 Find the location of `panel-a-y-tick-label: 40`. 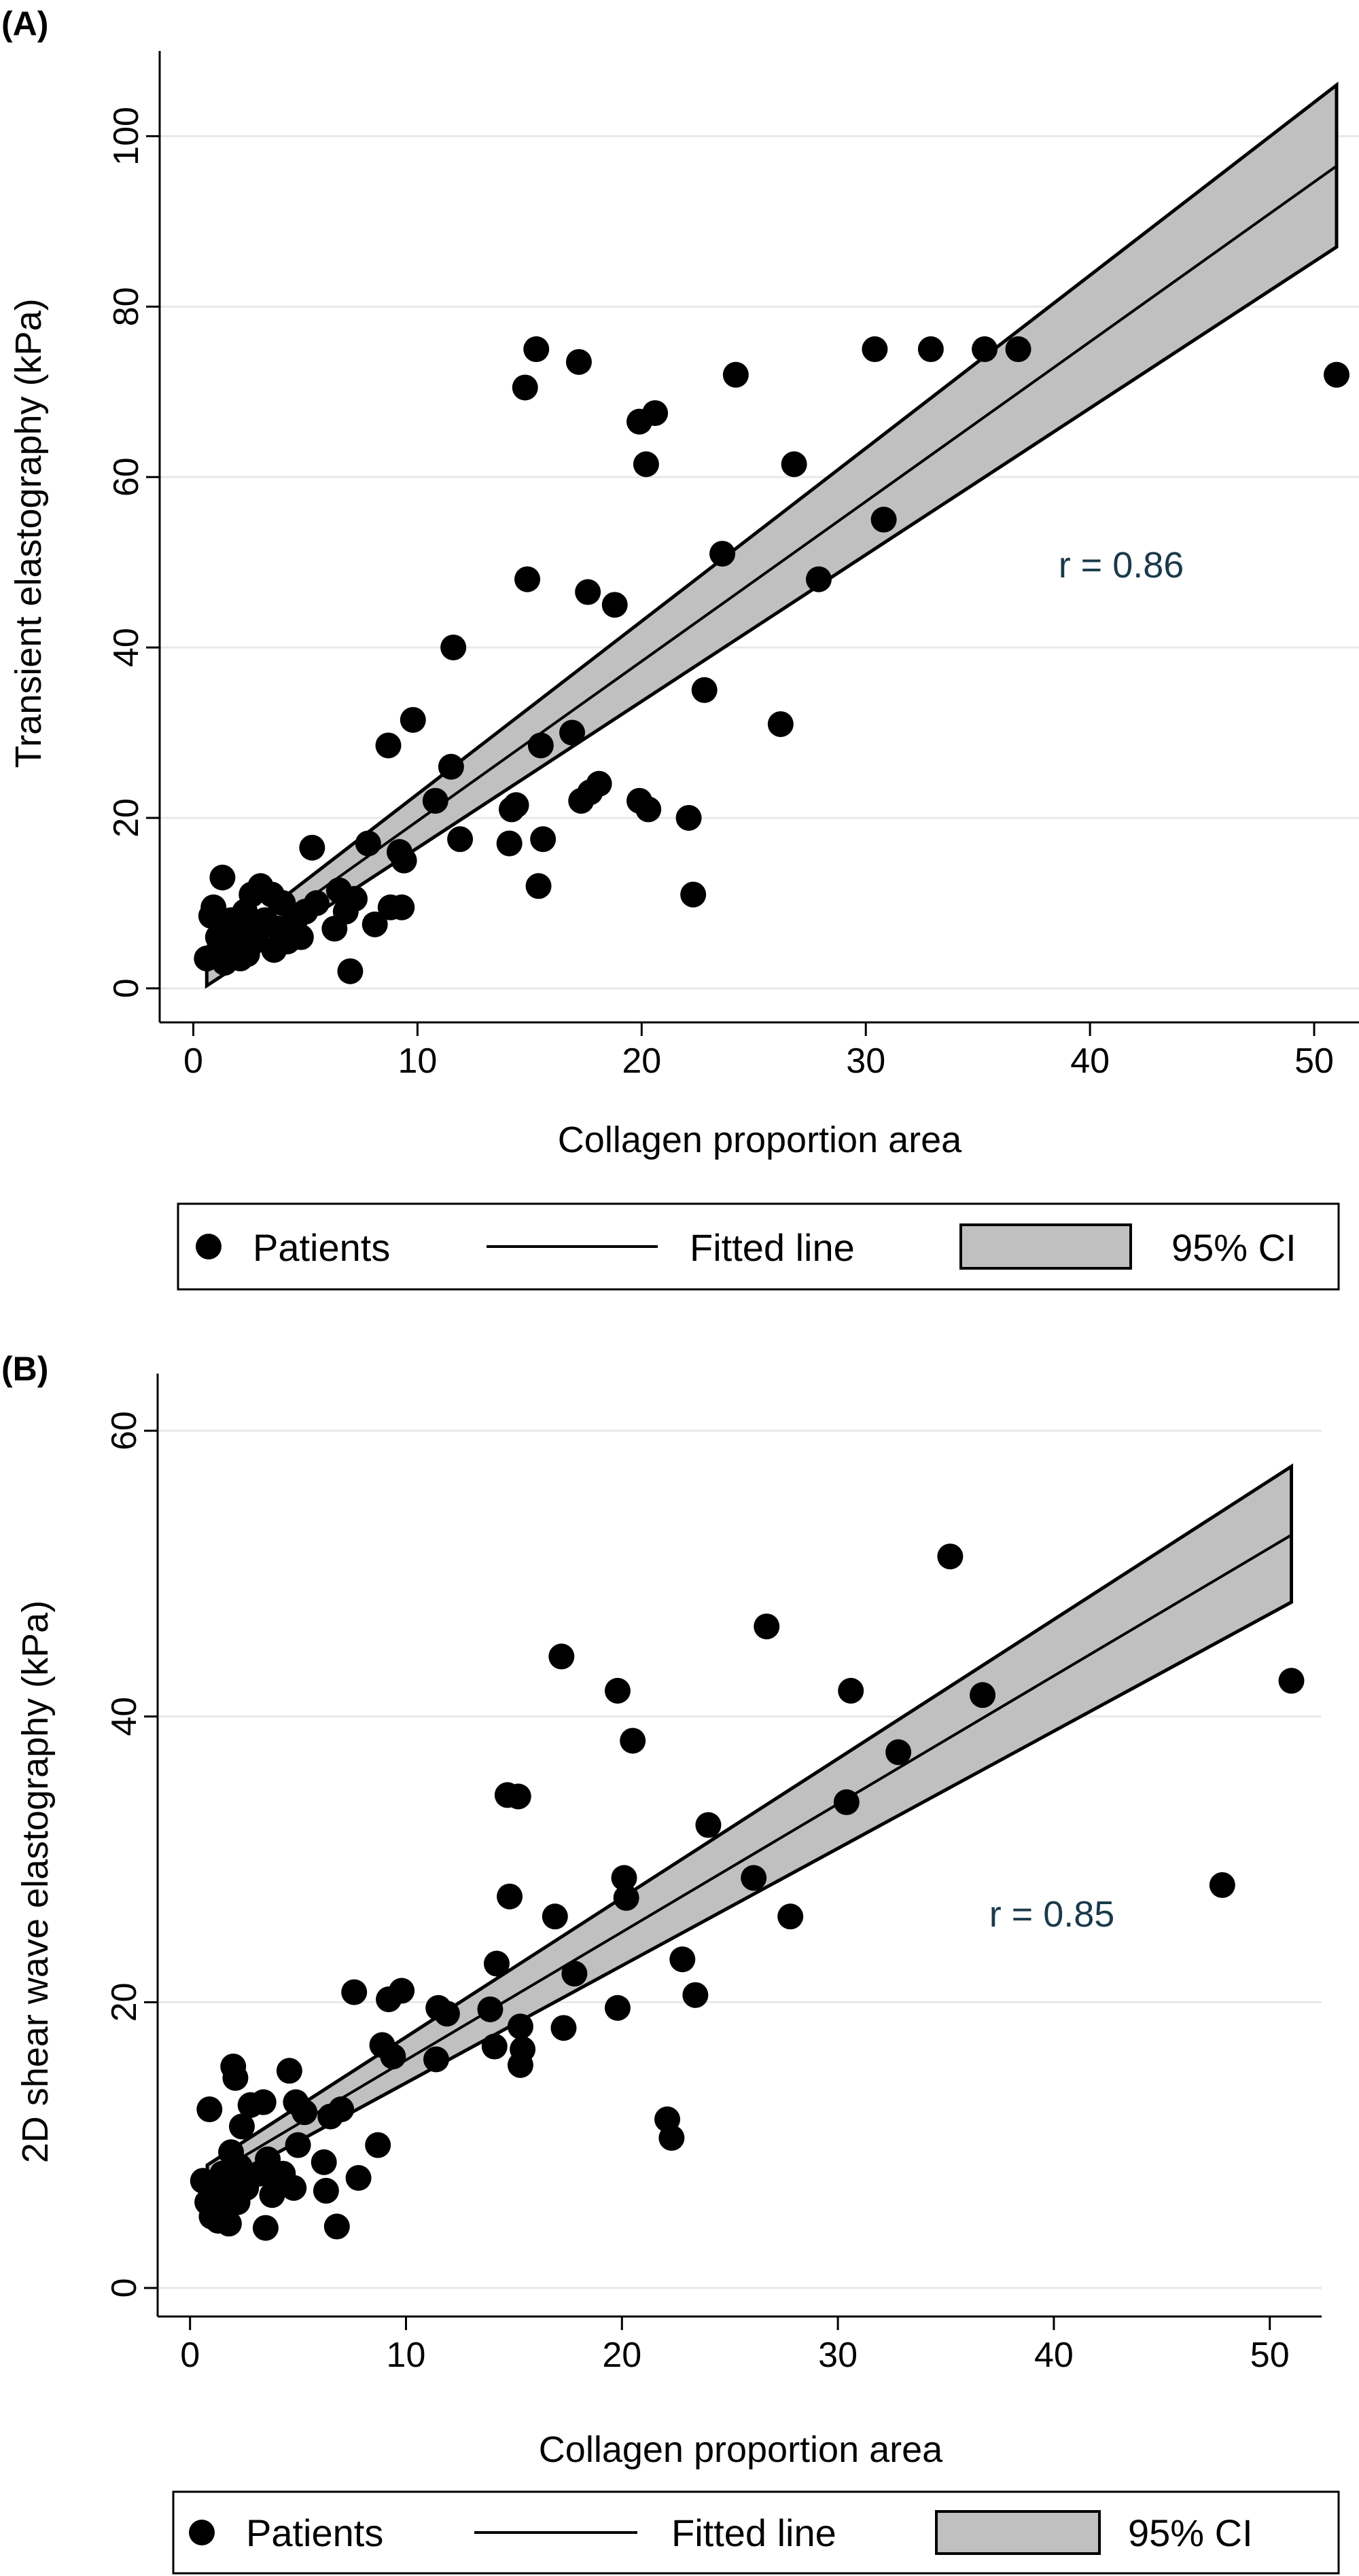

panel-a-y-tick-label: 40 is located at coordinates (126, 647).